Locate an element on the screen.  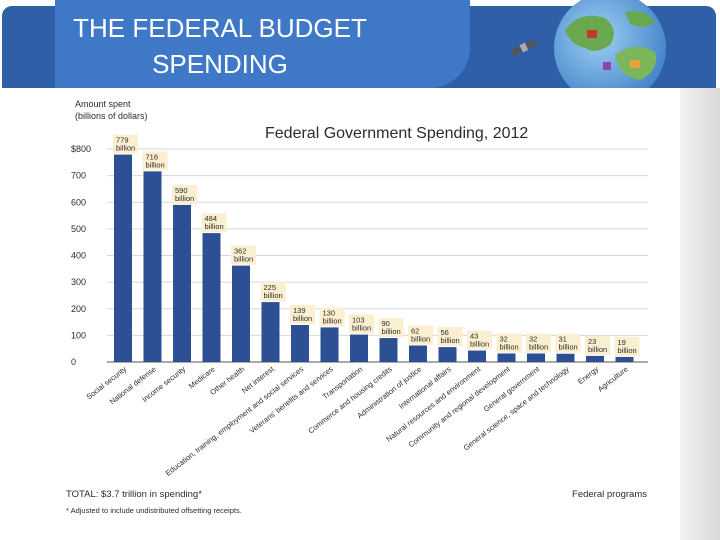
x-axis-label: Federal programs is located at coordinates (609, 494).